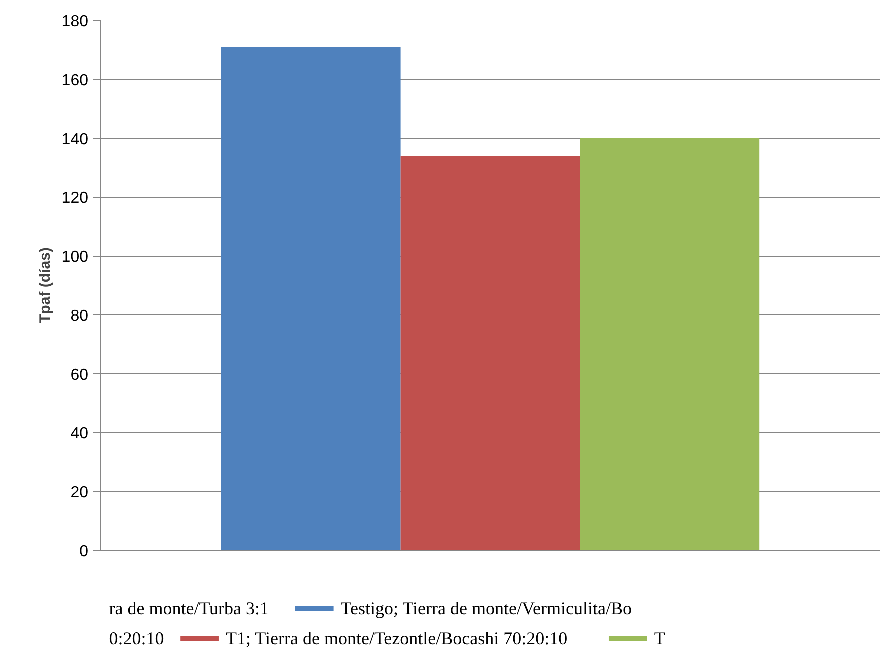 The height and width of the screenshot is (658, 894). Describe the element at coordinates (136, 638) in the screenshot. I see `text: 0:20:10` at that location.